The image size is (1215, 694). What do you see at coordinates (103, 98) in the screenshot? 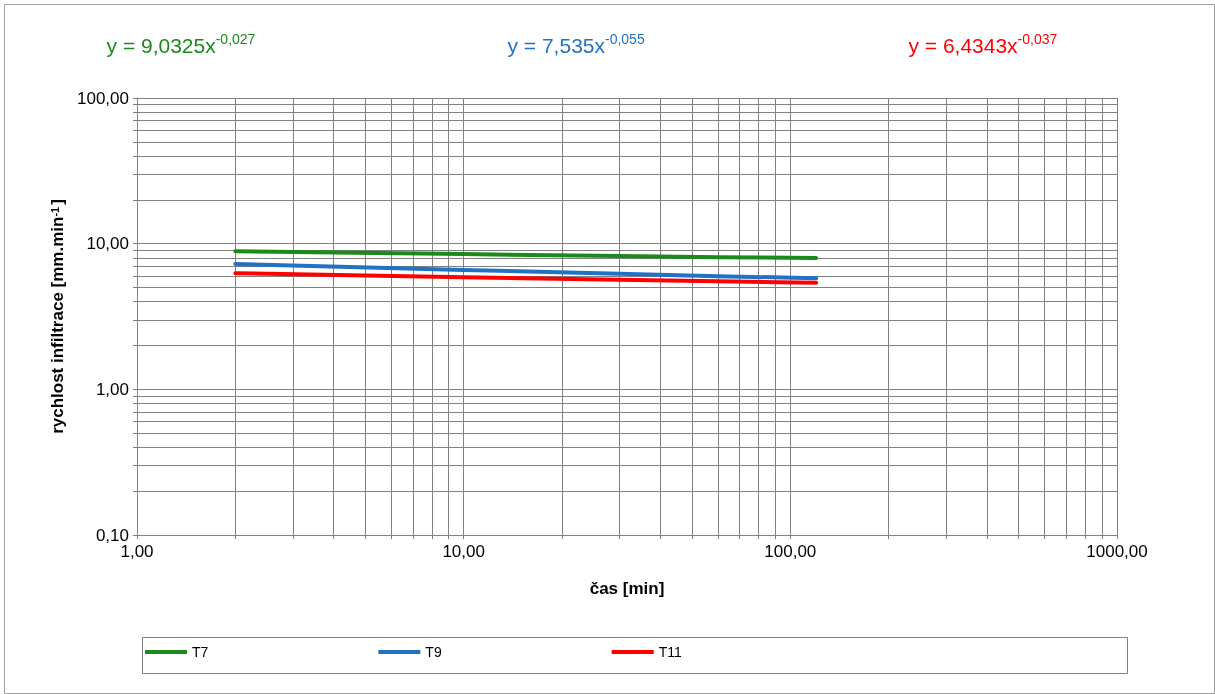
I see `y-tick-label: 100,00` at bounding box center [103, 98].